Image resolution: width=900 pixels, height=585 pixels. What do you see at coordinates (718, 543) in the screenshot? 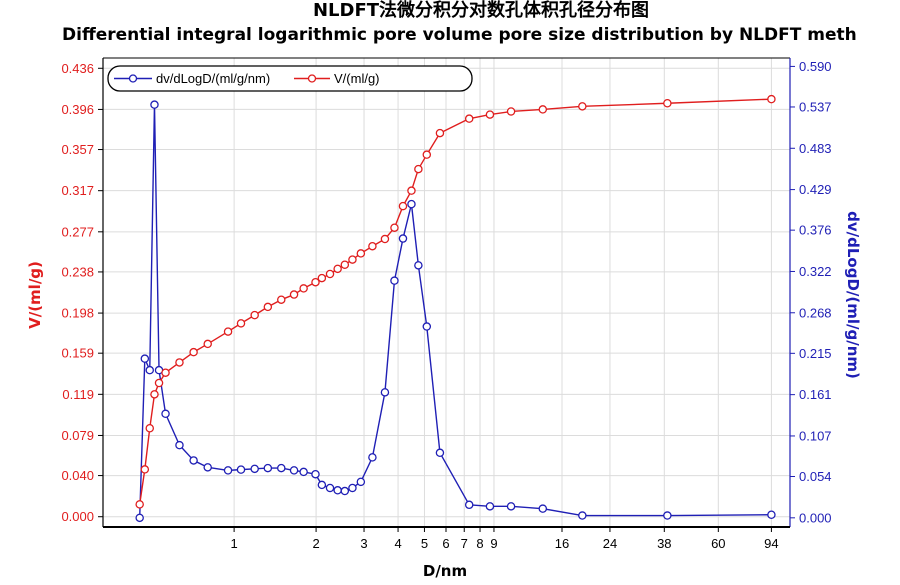
I see `x-tick-label: 60` at bounding box center [718, 543].